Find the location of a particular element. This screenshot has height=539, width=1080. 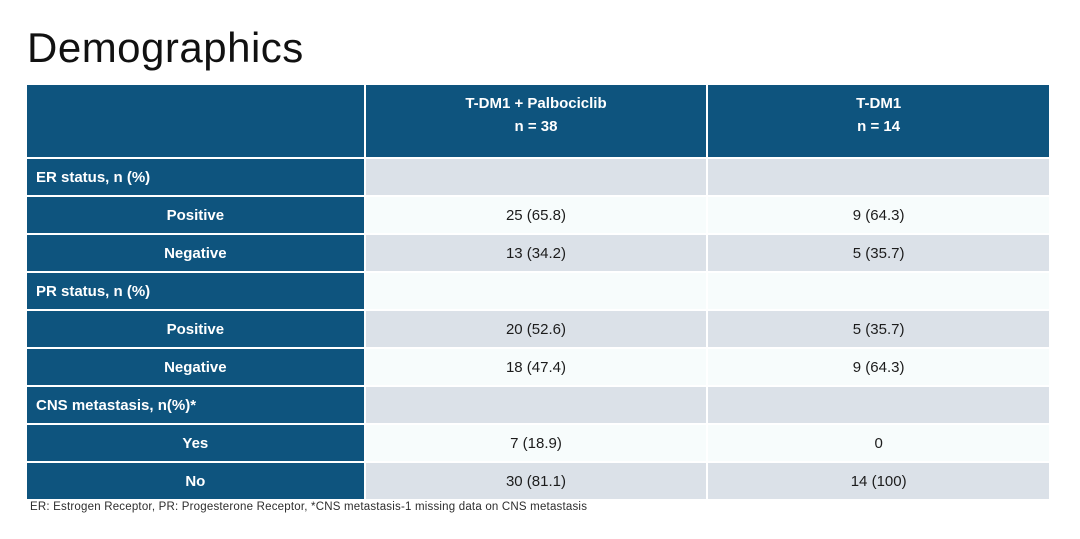

table-row-cns-yes: Yes 7 (18.9) 0 is located at coordinates (538, 443).